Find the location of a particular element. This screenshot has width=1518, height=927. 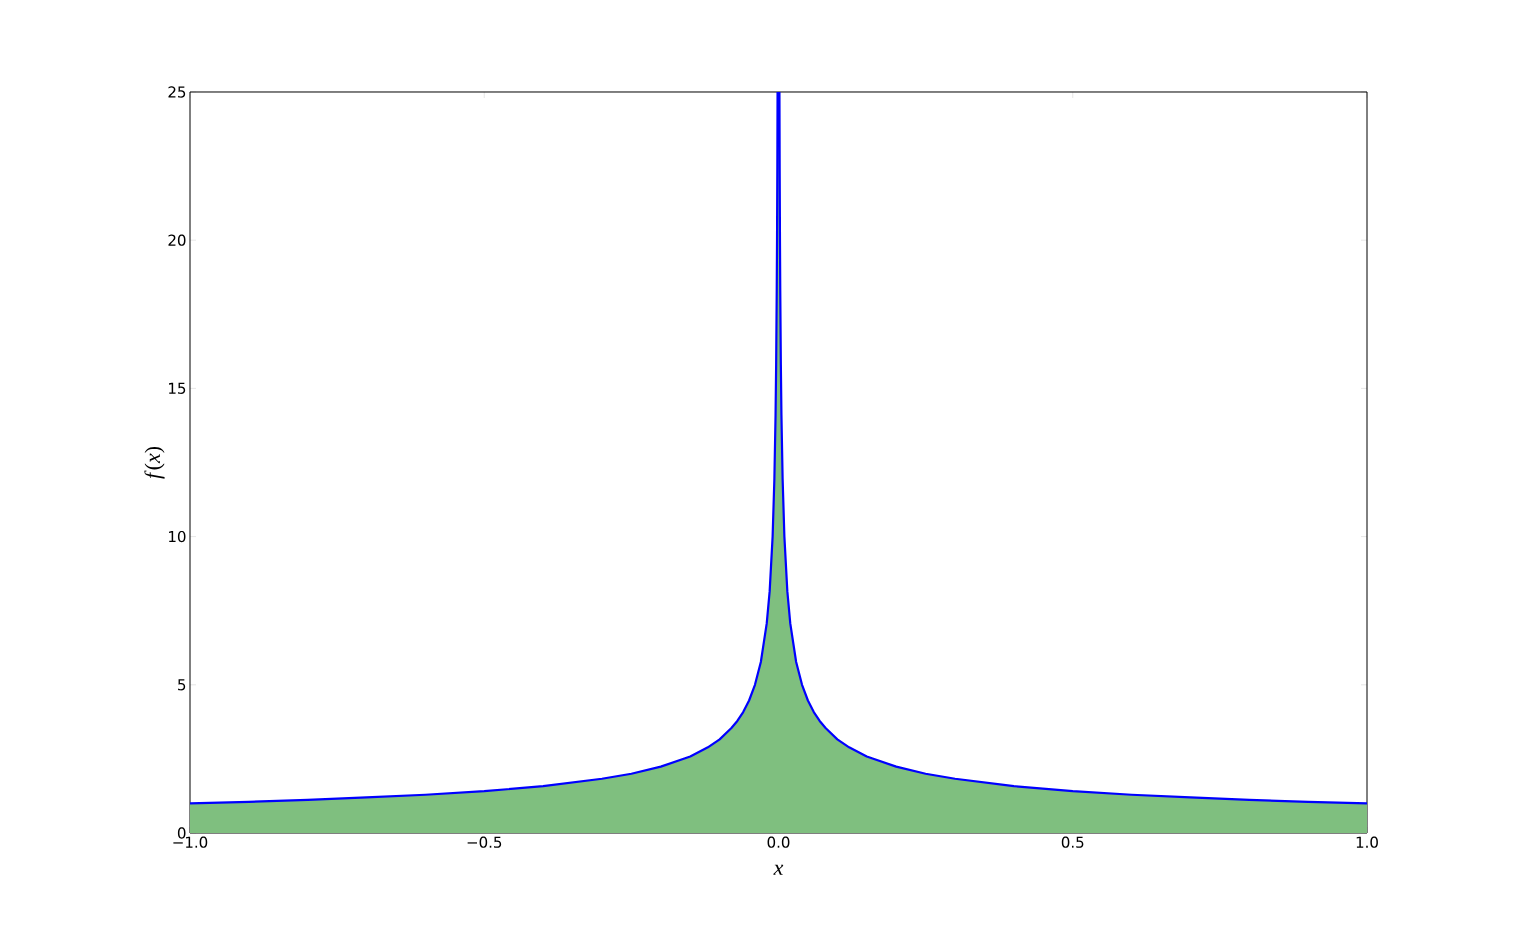

x-tick-label: 0.0 is located at coordinates (778, 842).